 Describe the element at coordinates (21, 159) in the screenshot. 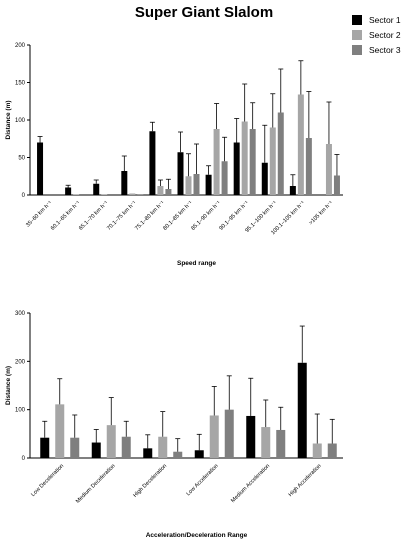

I see `y-tick-label: 50` at that location.